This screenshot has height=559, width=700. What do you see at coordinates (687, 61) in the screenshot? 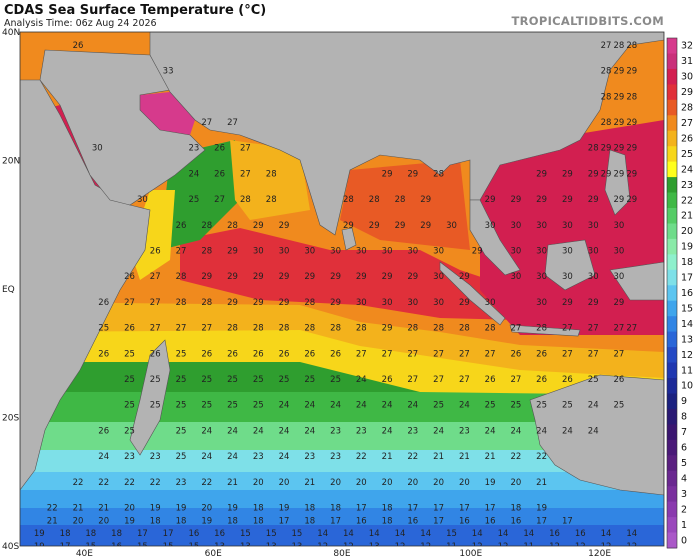
I see `colorbar-label: 31` at bounding box center [687, 61].